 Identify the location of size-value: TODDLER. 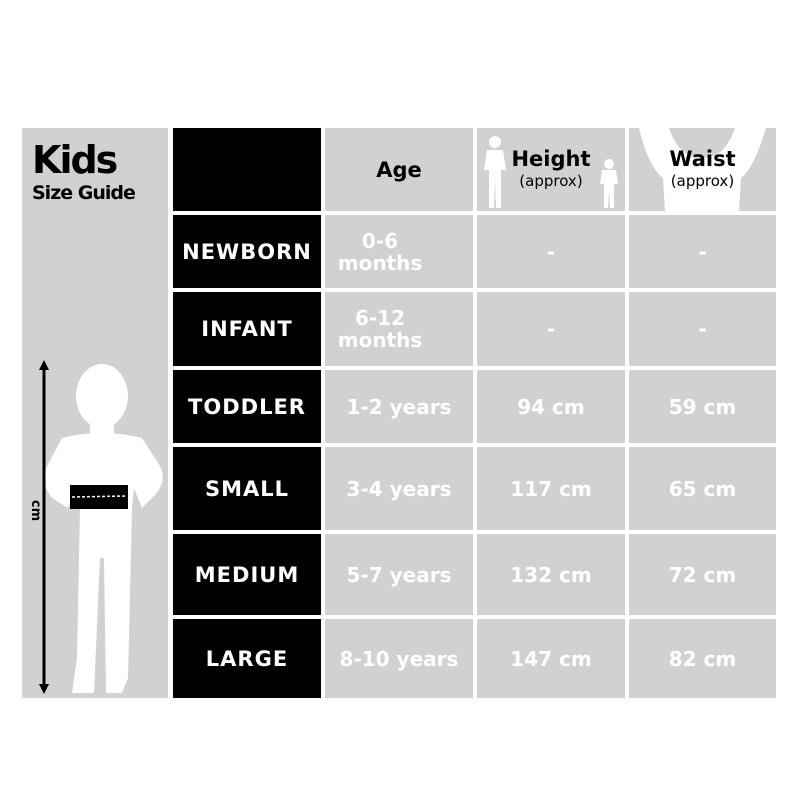
(247, 406).